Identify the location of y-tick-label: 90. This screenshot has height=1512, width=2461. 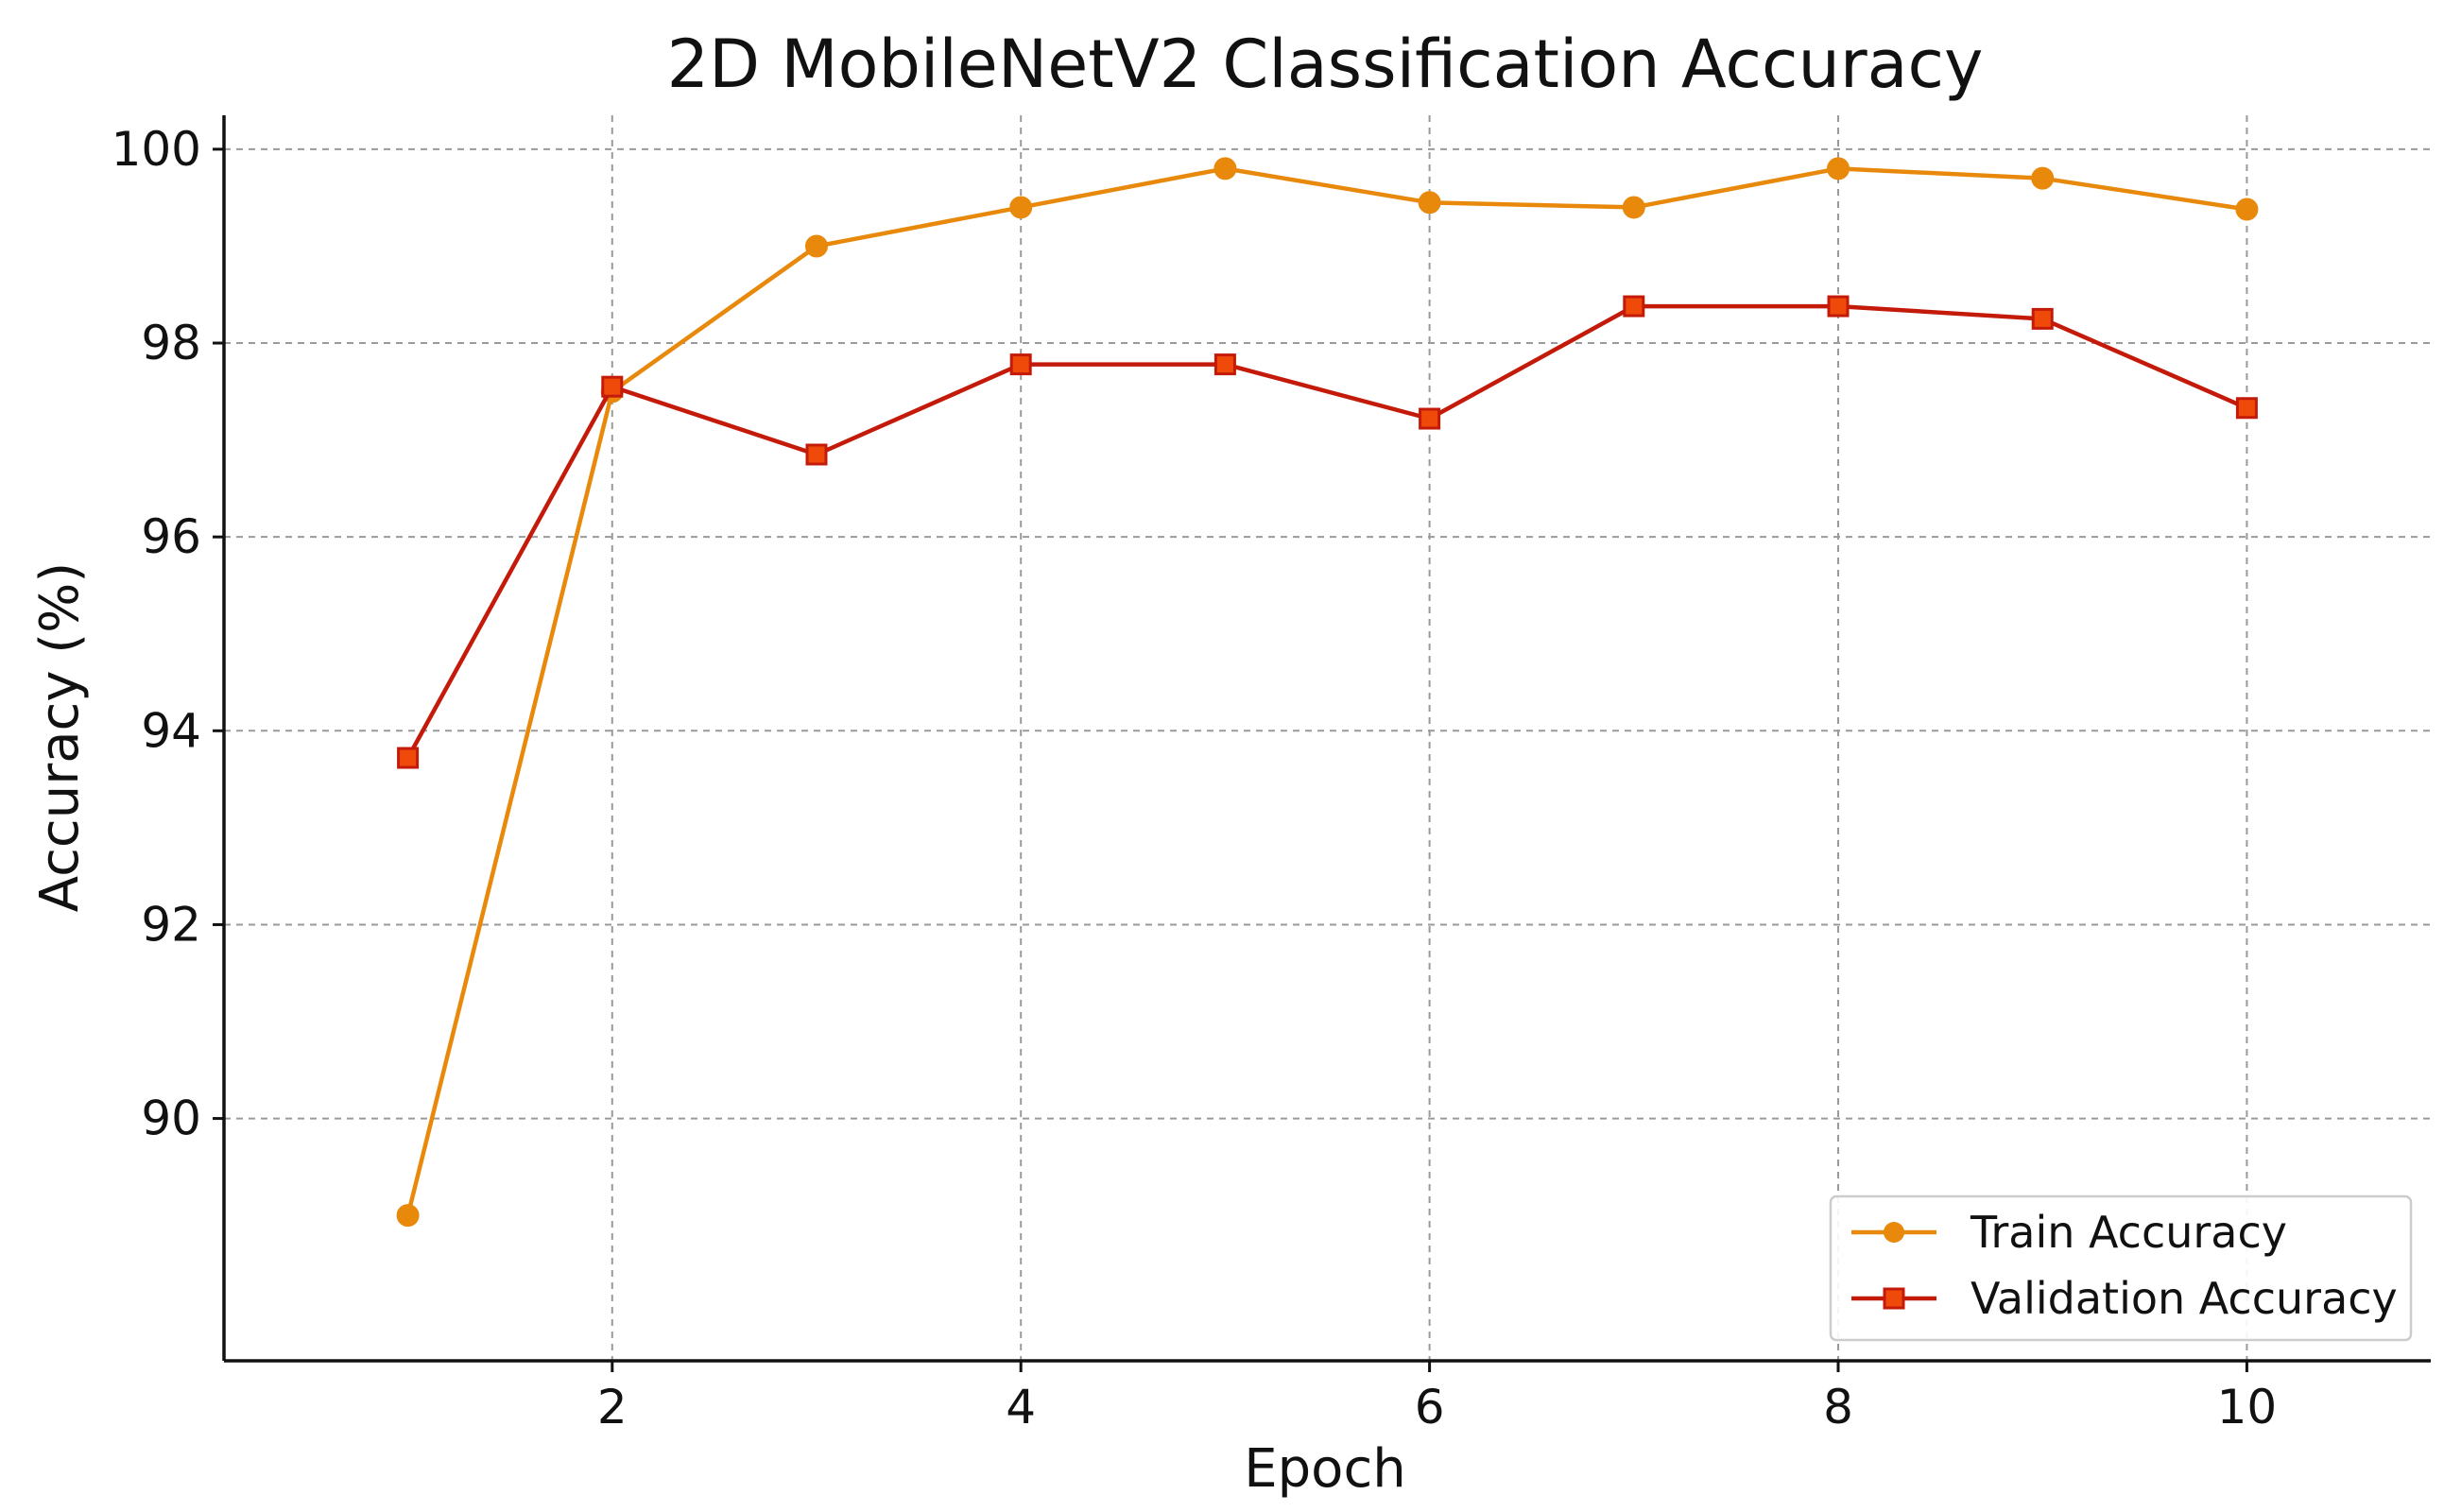
(171, 1118).